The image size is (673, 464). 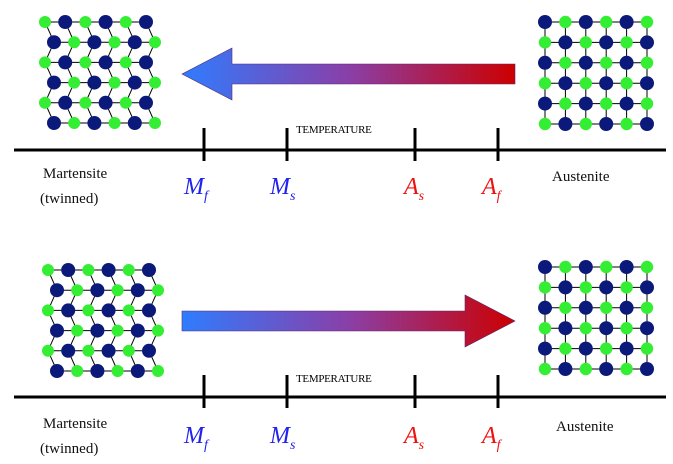 What do you see at coordinates (100, 72) in the screenshot?
I see `martensite-lattice` at bounding box center [100, 72].